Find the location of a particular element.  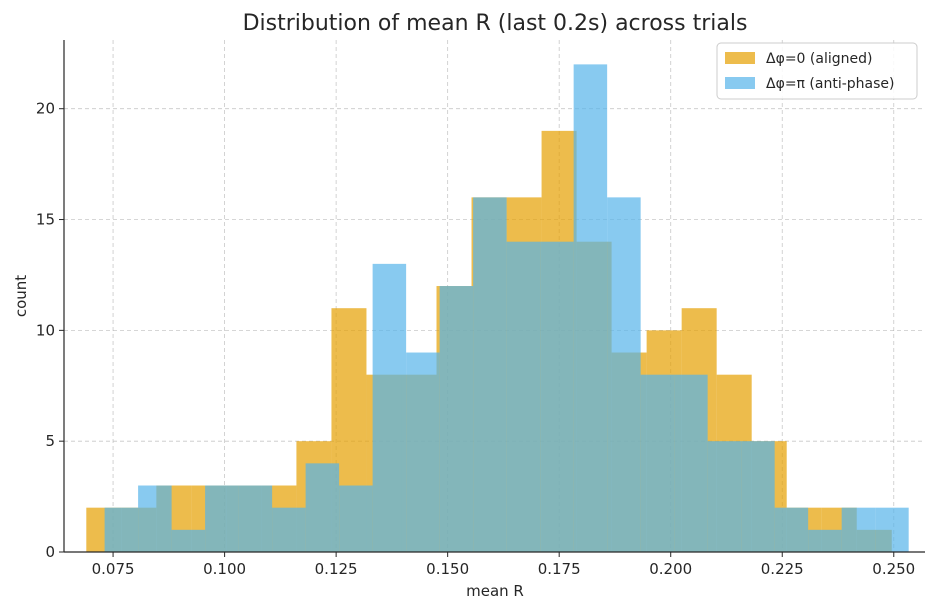

y-tick-label: 15 is located at coordinates (45, 220).